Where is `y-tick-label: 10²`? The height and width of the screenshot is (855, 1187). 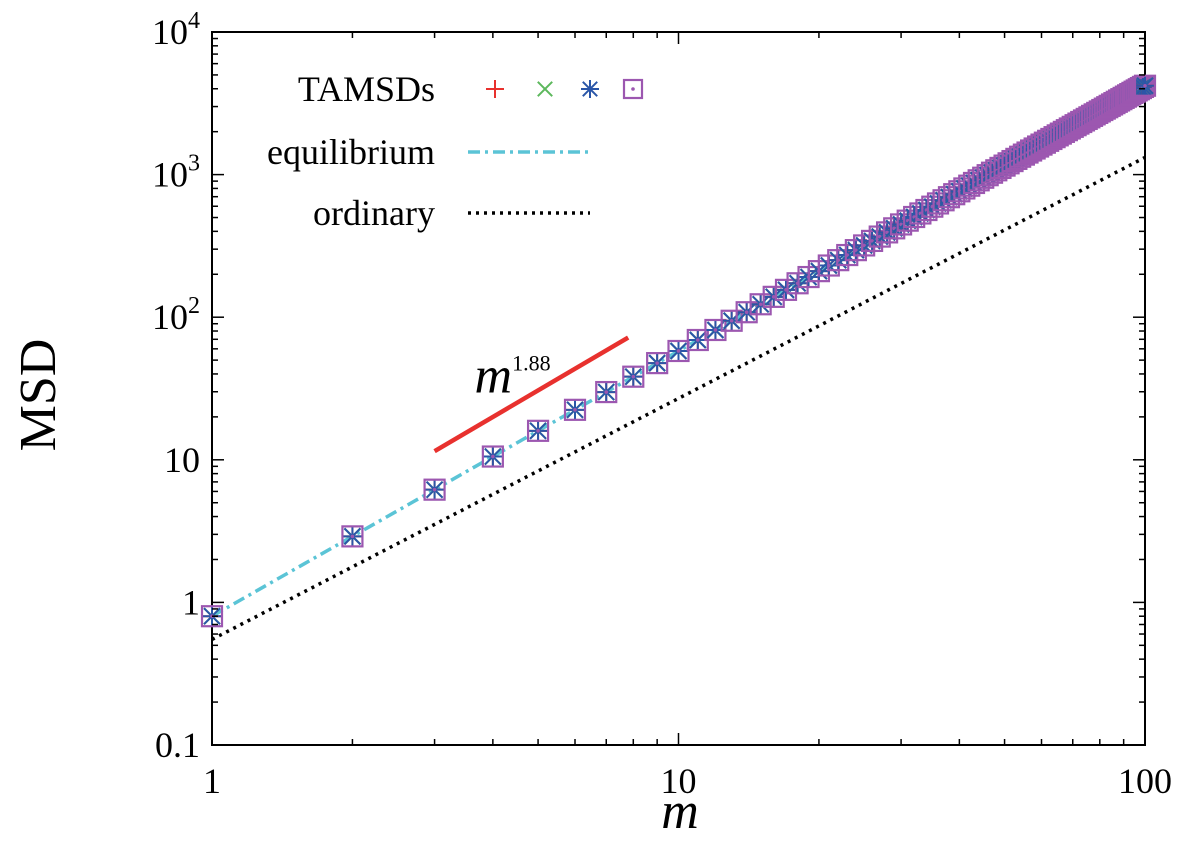 y-tick-label: 10² is located at coordinates (176, 315).